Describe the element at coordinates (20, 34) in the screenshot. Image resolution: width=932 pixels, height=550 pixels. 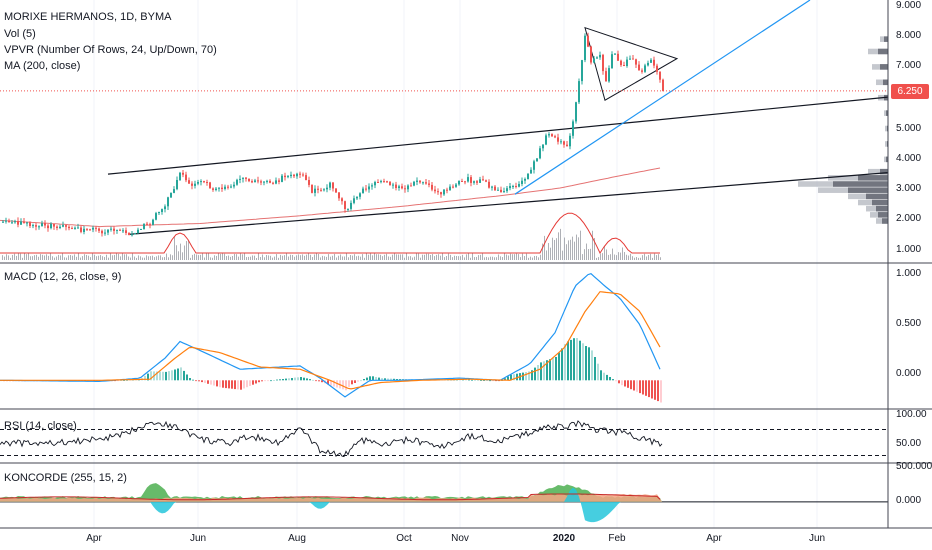
I see `vol-legend: Vol (5)` at that location.